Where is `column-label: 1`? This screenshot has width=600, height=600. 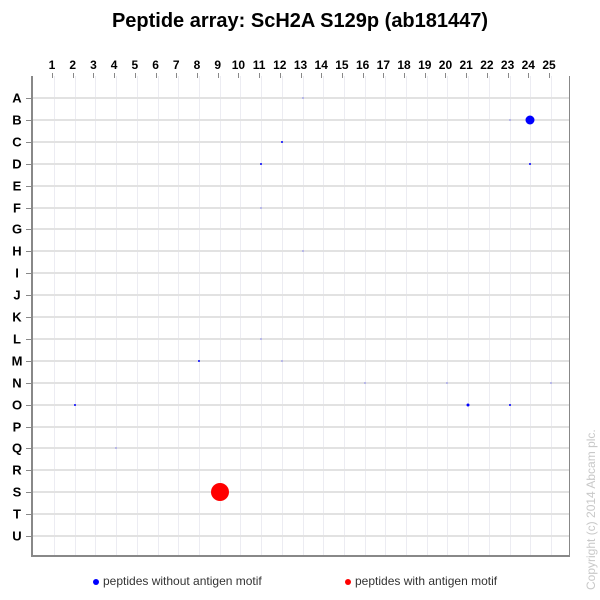 column-label: 1 is located at coordinates (52, 65).